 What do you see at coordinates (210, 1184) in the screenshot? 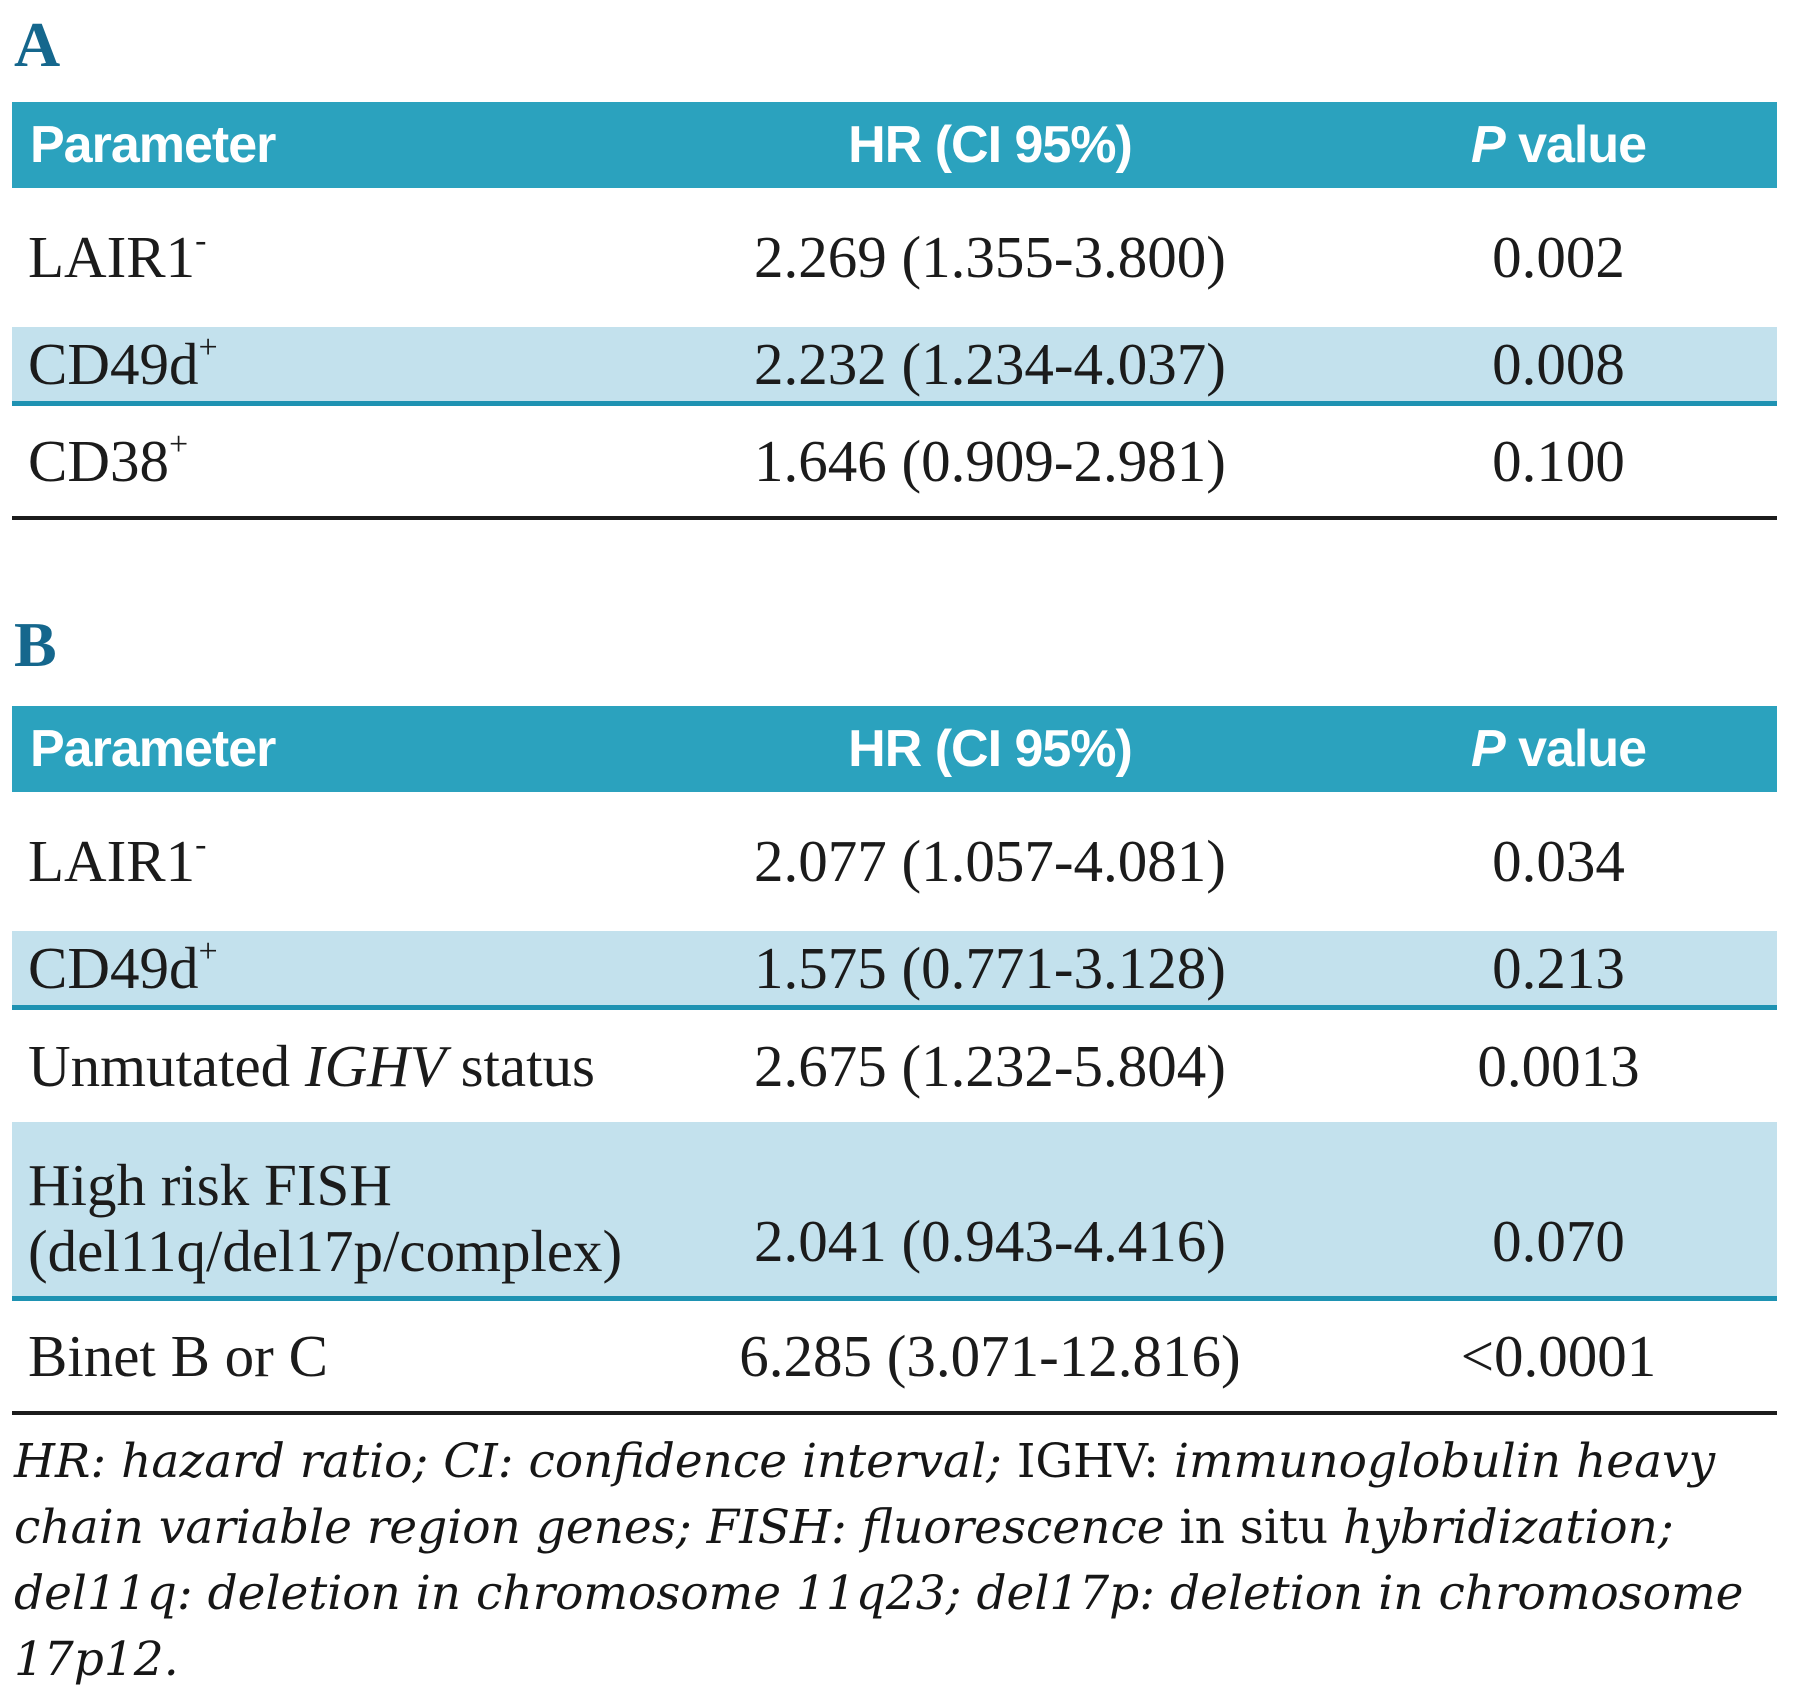
I see `param-text-line1: High risk FISH` at bounding box center [210, 1184].